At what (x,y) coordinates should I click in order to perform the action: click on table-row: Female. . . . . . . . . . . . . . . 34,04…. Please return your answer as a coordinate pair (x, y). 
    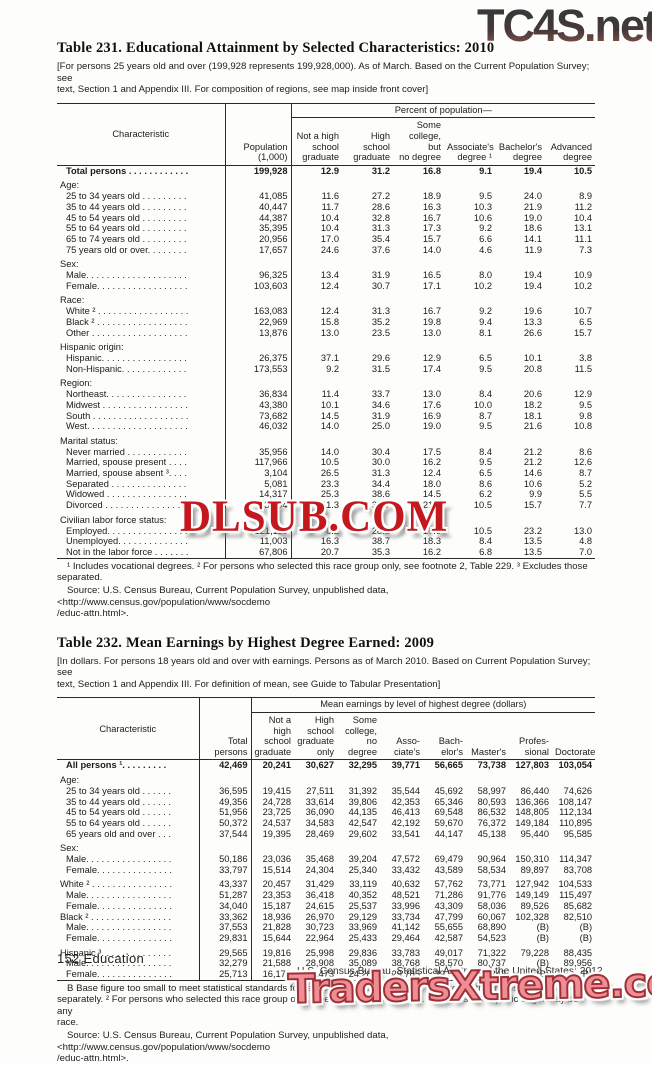
    Looking at the image, I should click on (326, 906).